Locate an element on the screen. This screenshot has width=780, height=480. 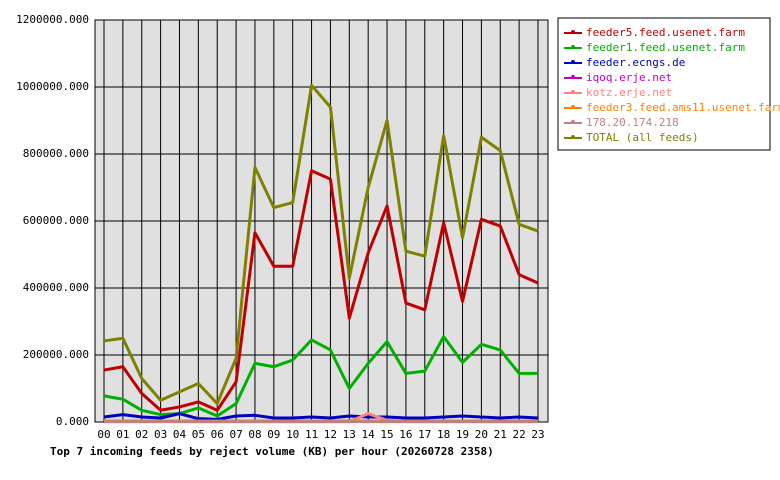
series-line is located at coordinates (321, 416).